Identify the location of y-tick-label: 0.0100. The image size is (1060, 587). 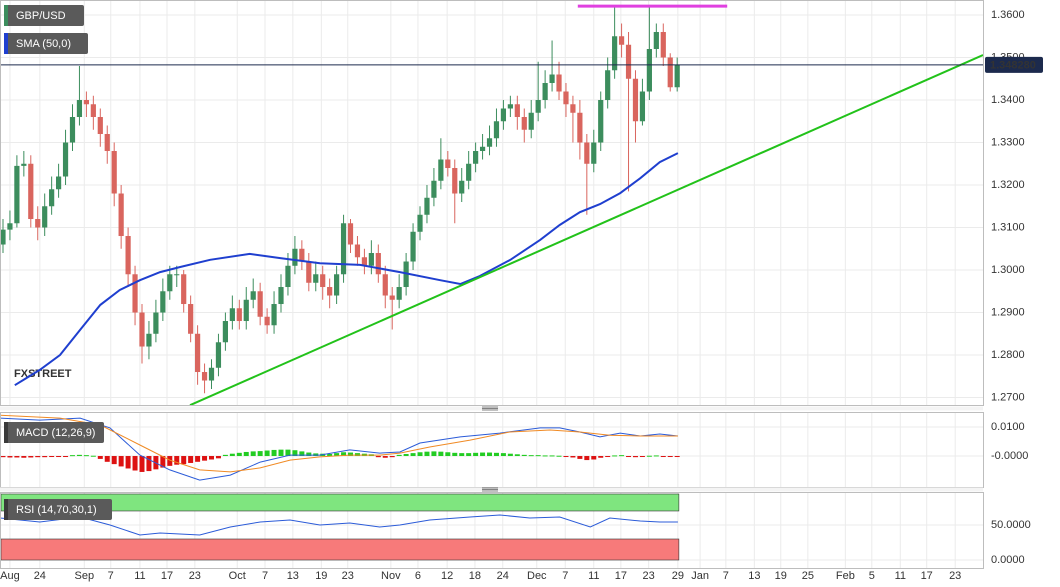
(1008, 427).